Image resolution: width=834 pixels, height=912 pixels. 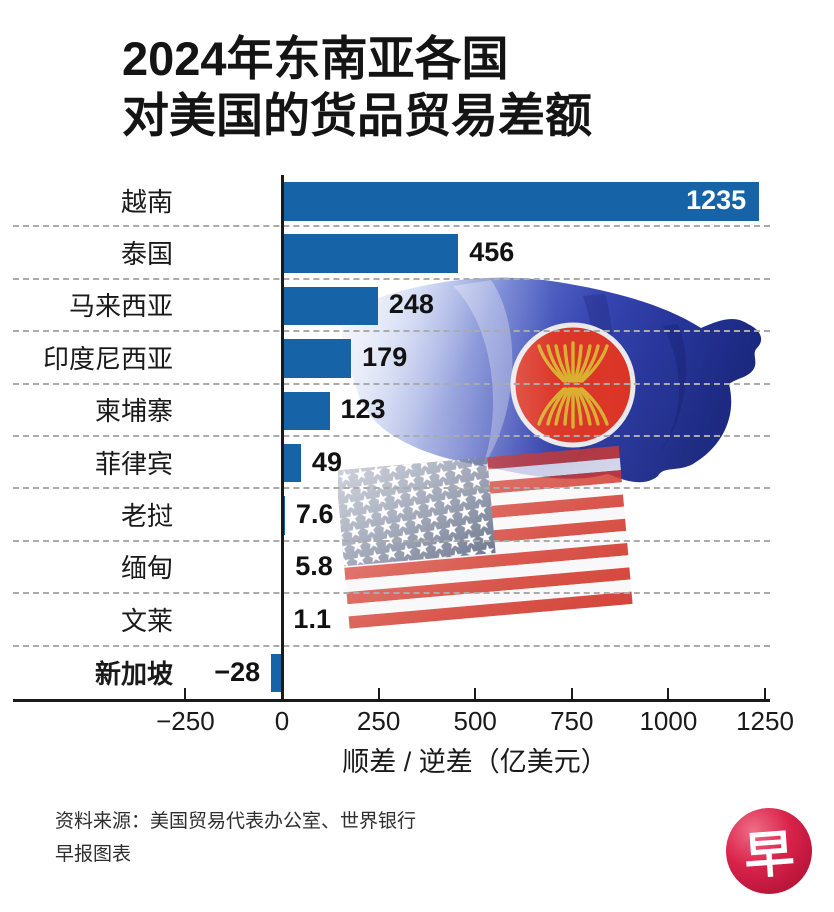 I want to click on value-label: −28, so click(x=237, y=672).